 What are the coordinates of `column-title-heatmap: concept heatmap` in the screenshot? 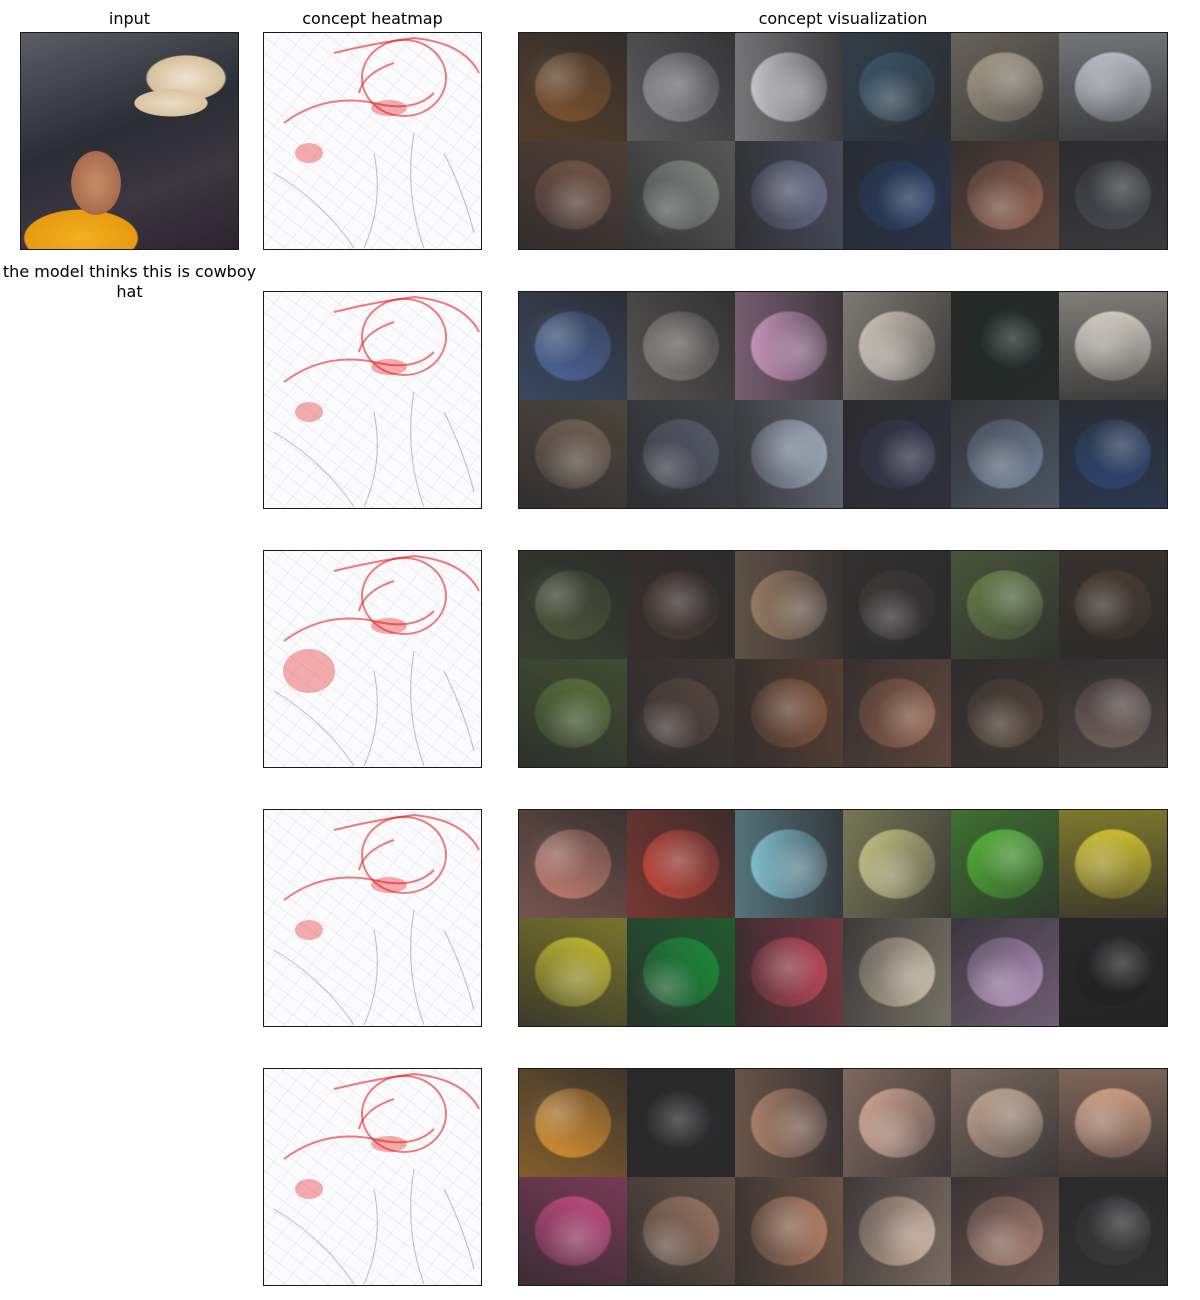 It's located at (372, 18).